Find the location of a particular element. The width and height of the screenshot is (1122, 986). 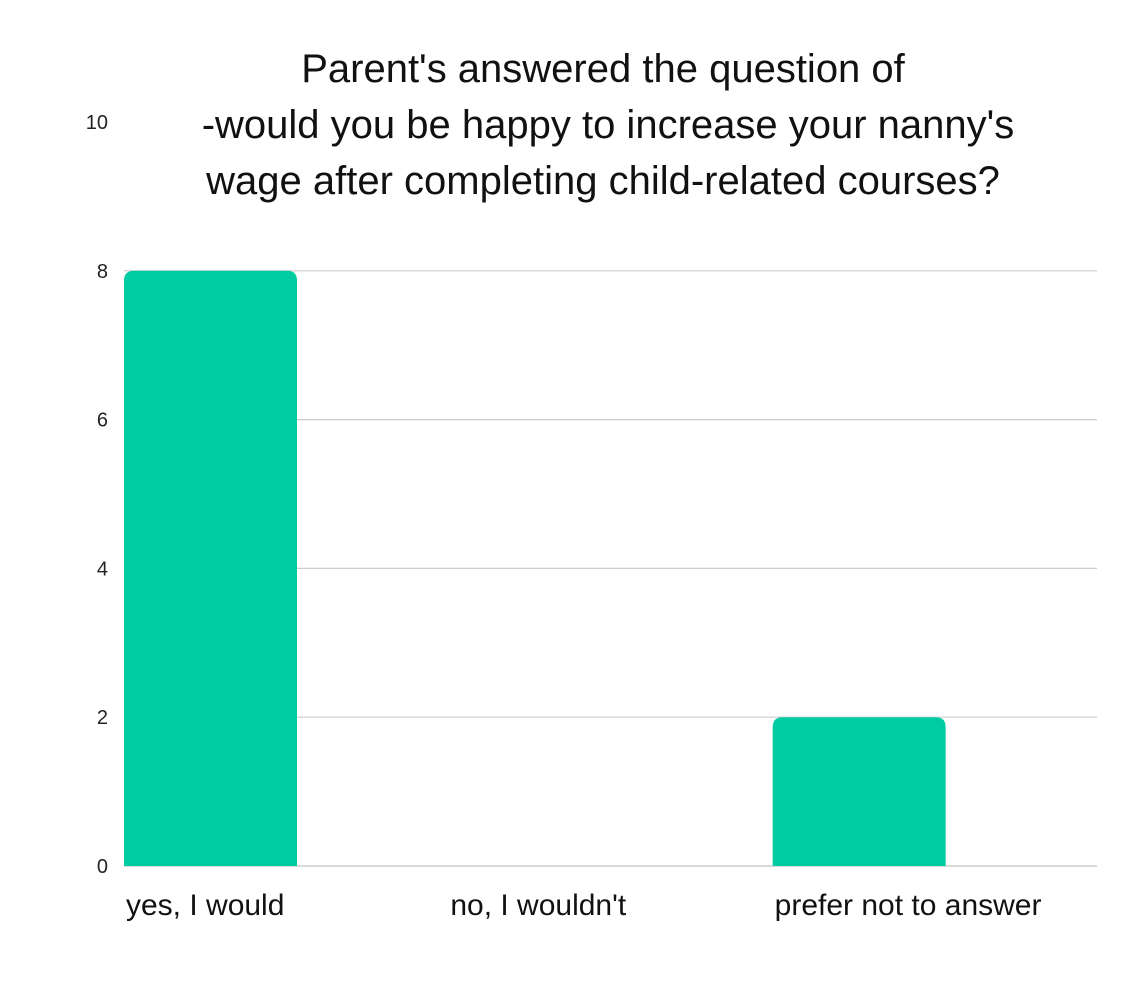

y-tick-label: 8 is located at coordinates (102, 272).